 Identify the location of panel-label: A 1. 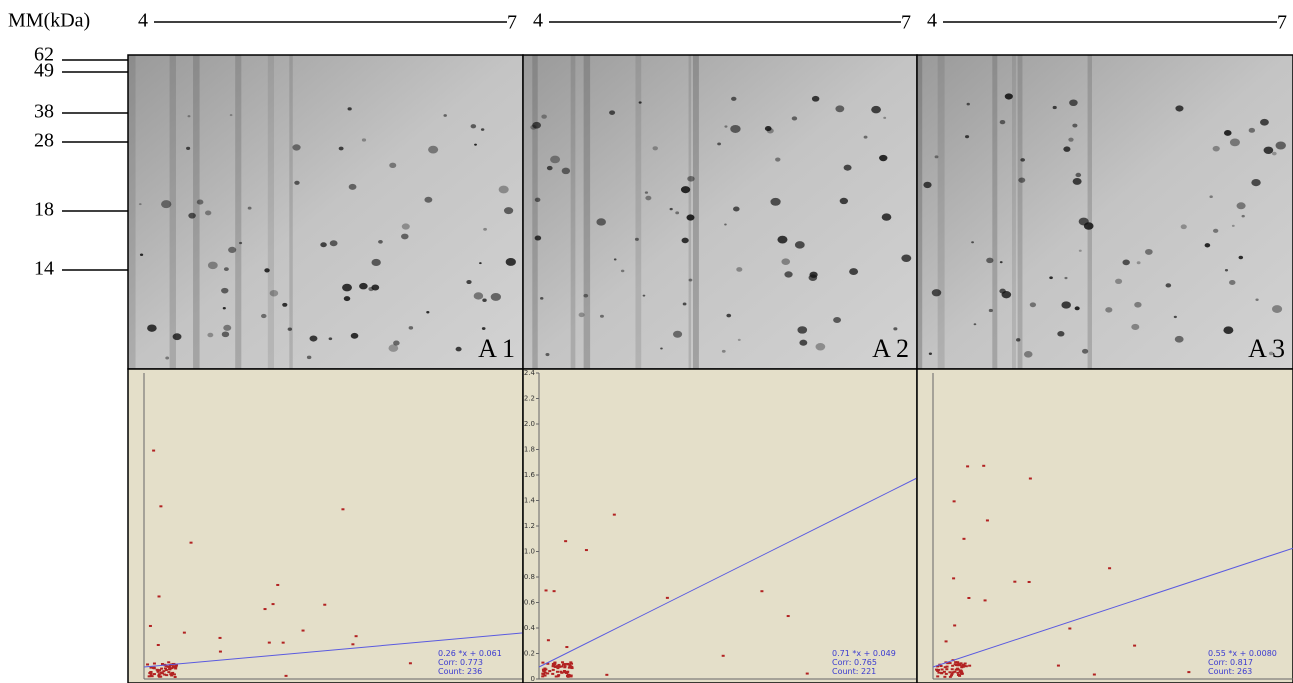
(496, 348).